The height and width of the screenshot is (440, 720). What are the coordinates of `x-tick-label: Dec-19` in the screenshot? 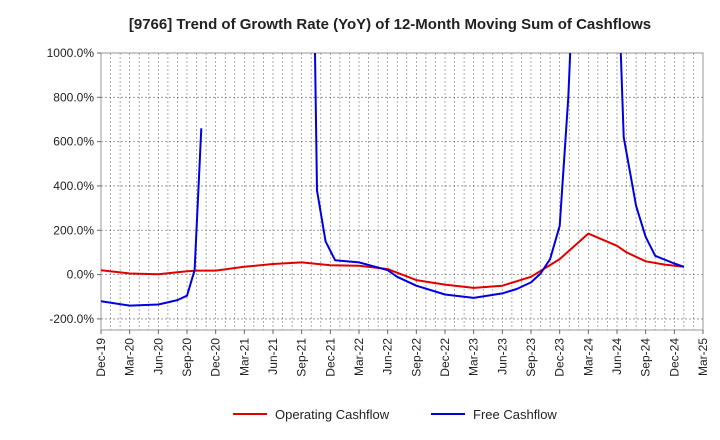 It's located at (101, 357).